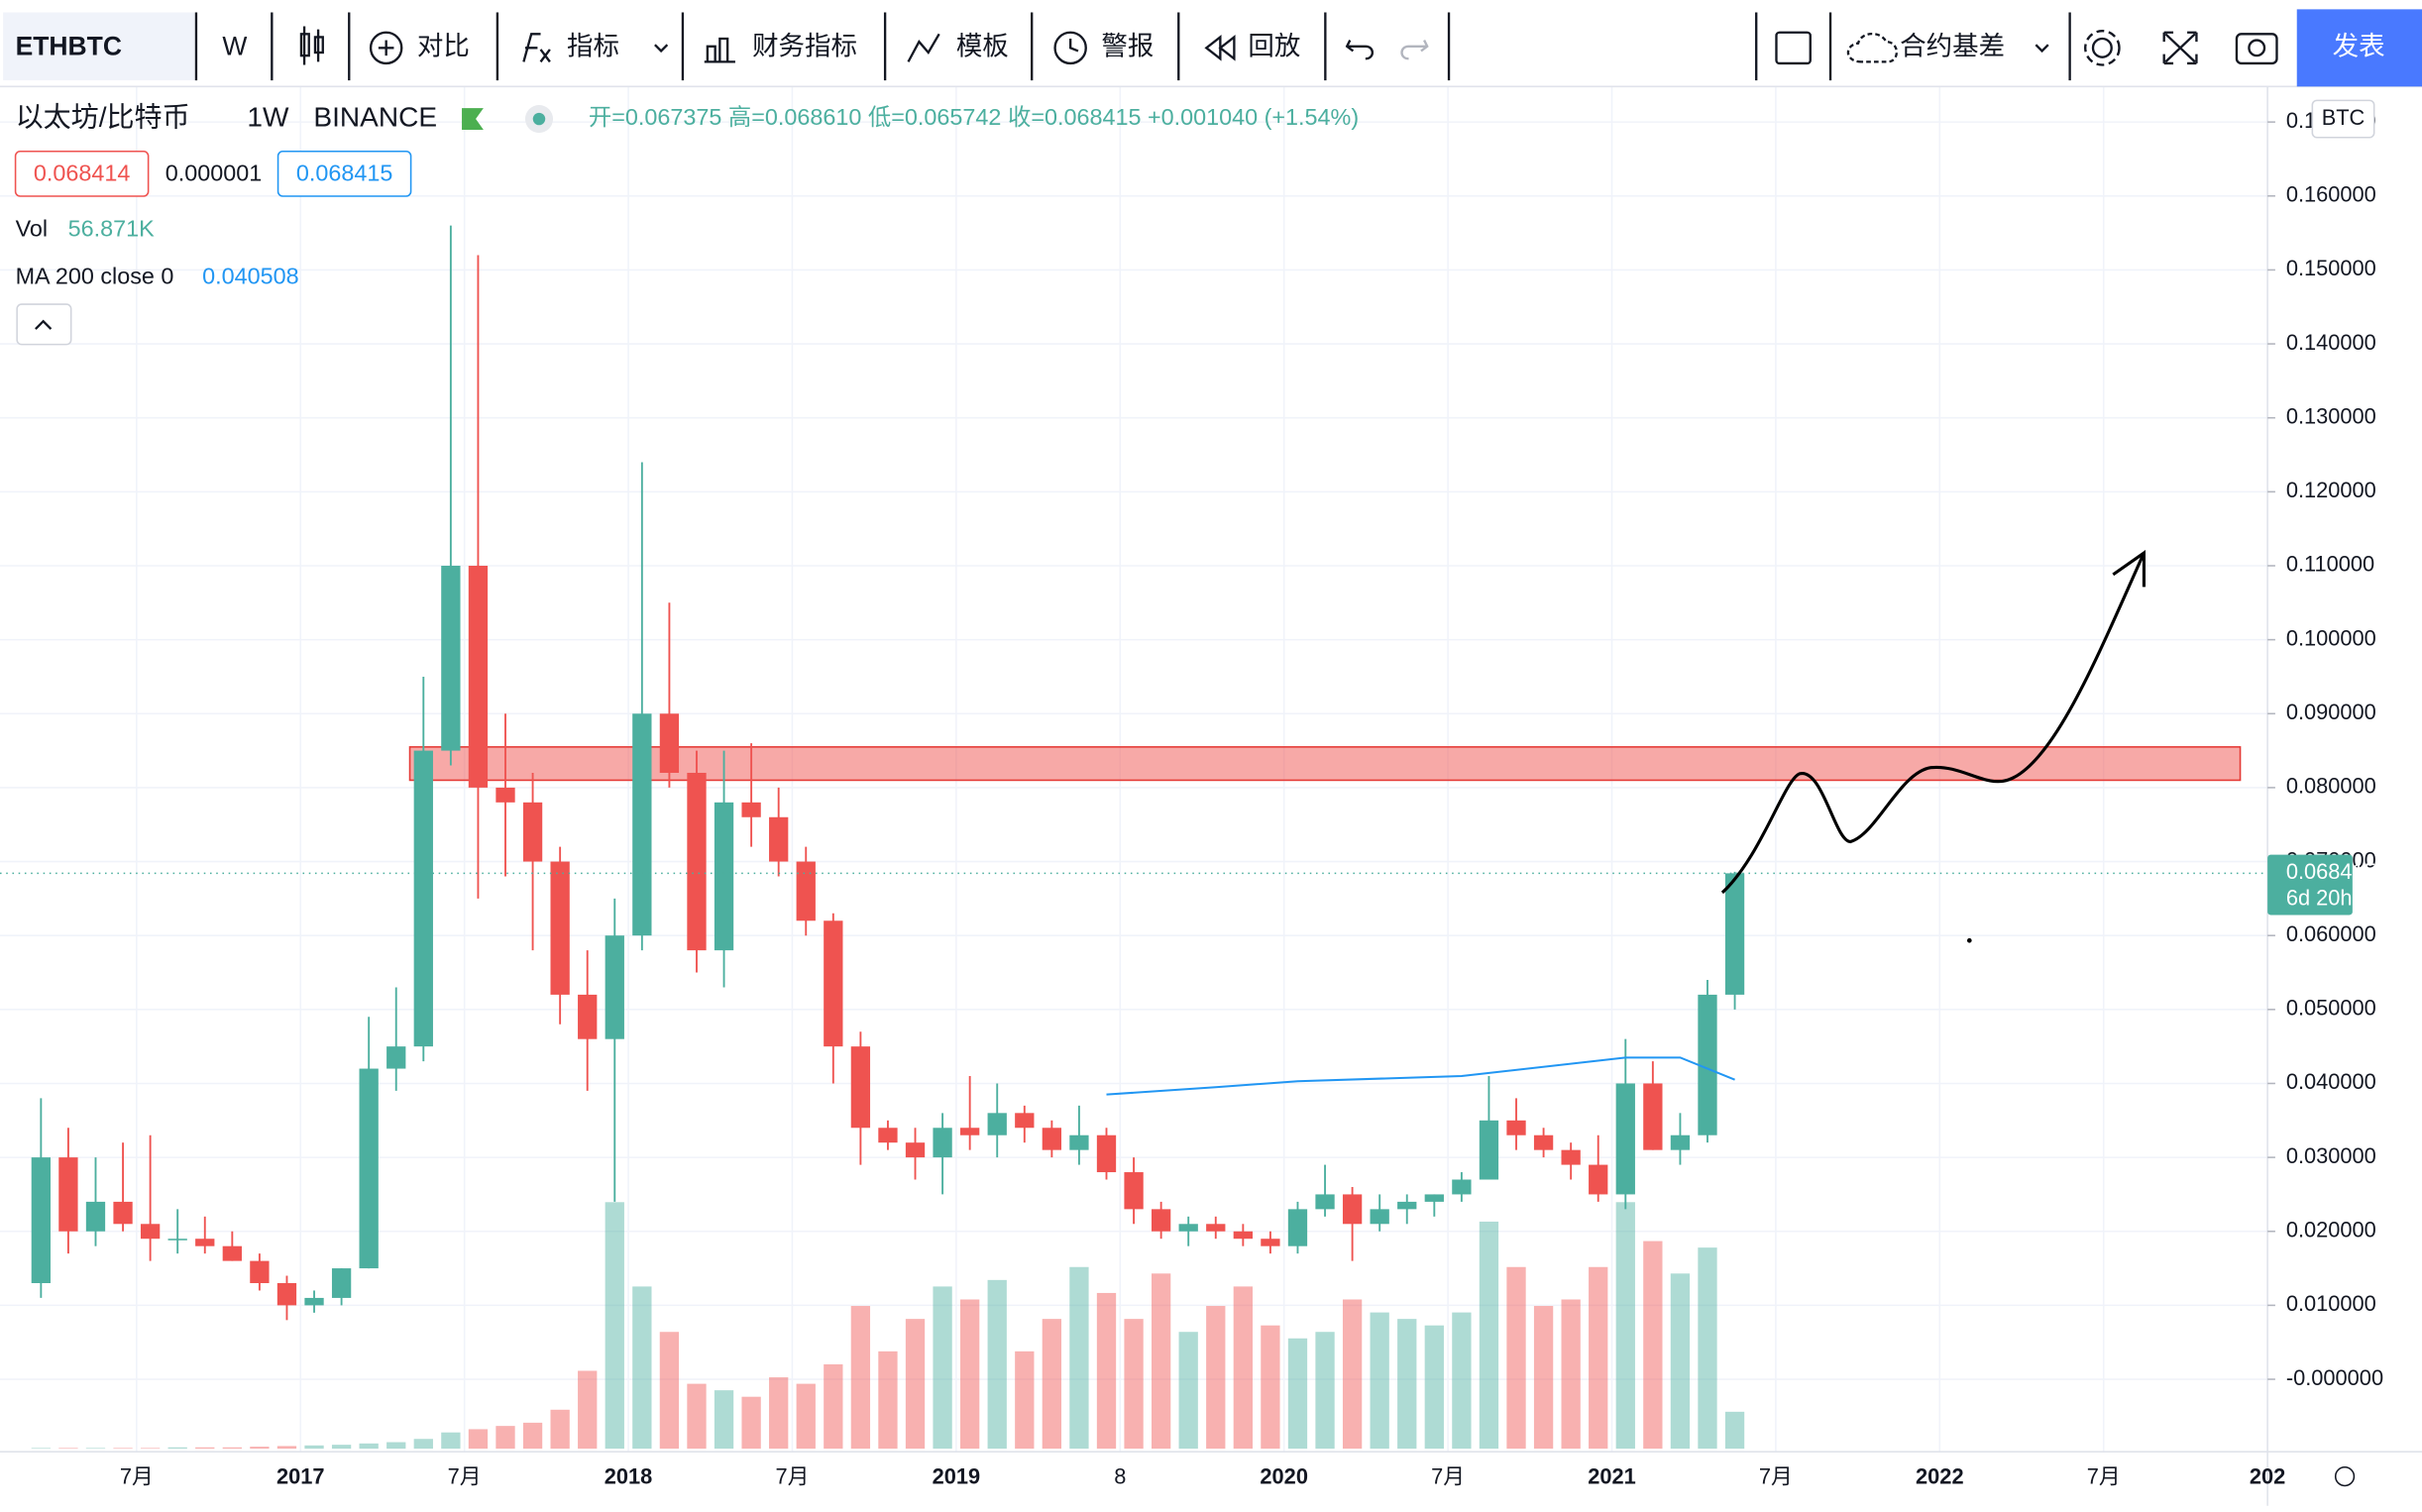 This screenshot has height=1512, width=2422. What do you see at coordinates (375, 117) in the screenshot?
I see `legend-exchange: BINANCE` at bounding box center [375, 117].